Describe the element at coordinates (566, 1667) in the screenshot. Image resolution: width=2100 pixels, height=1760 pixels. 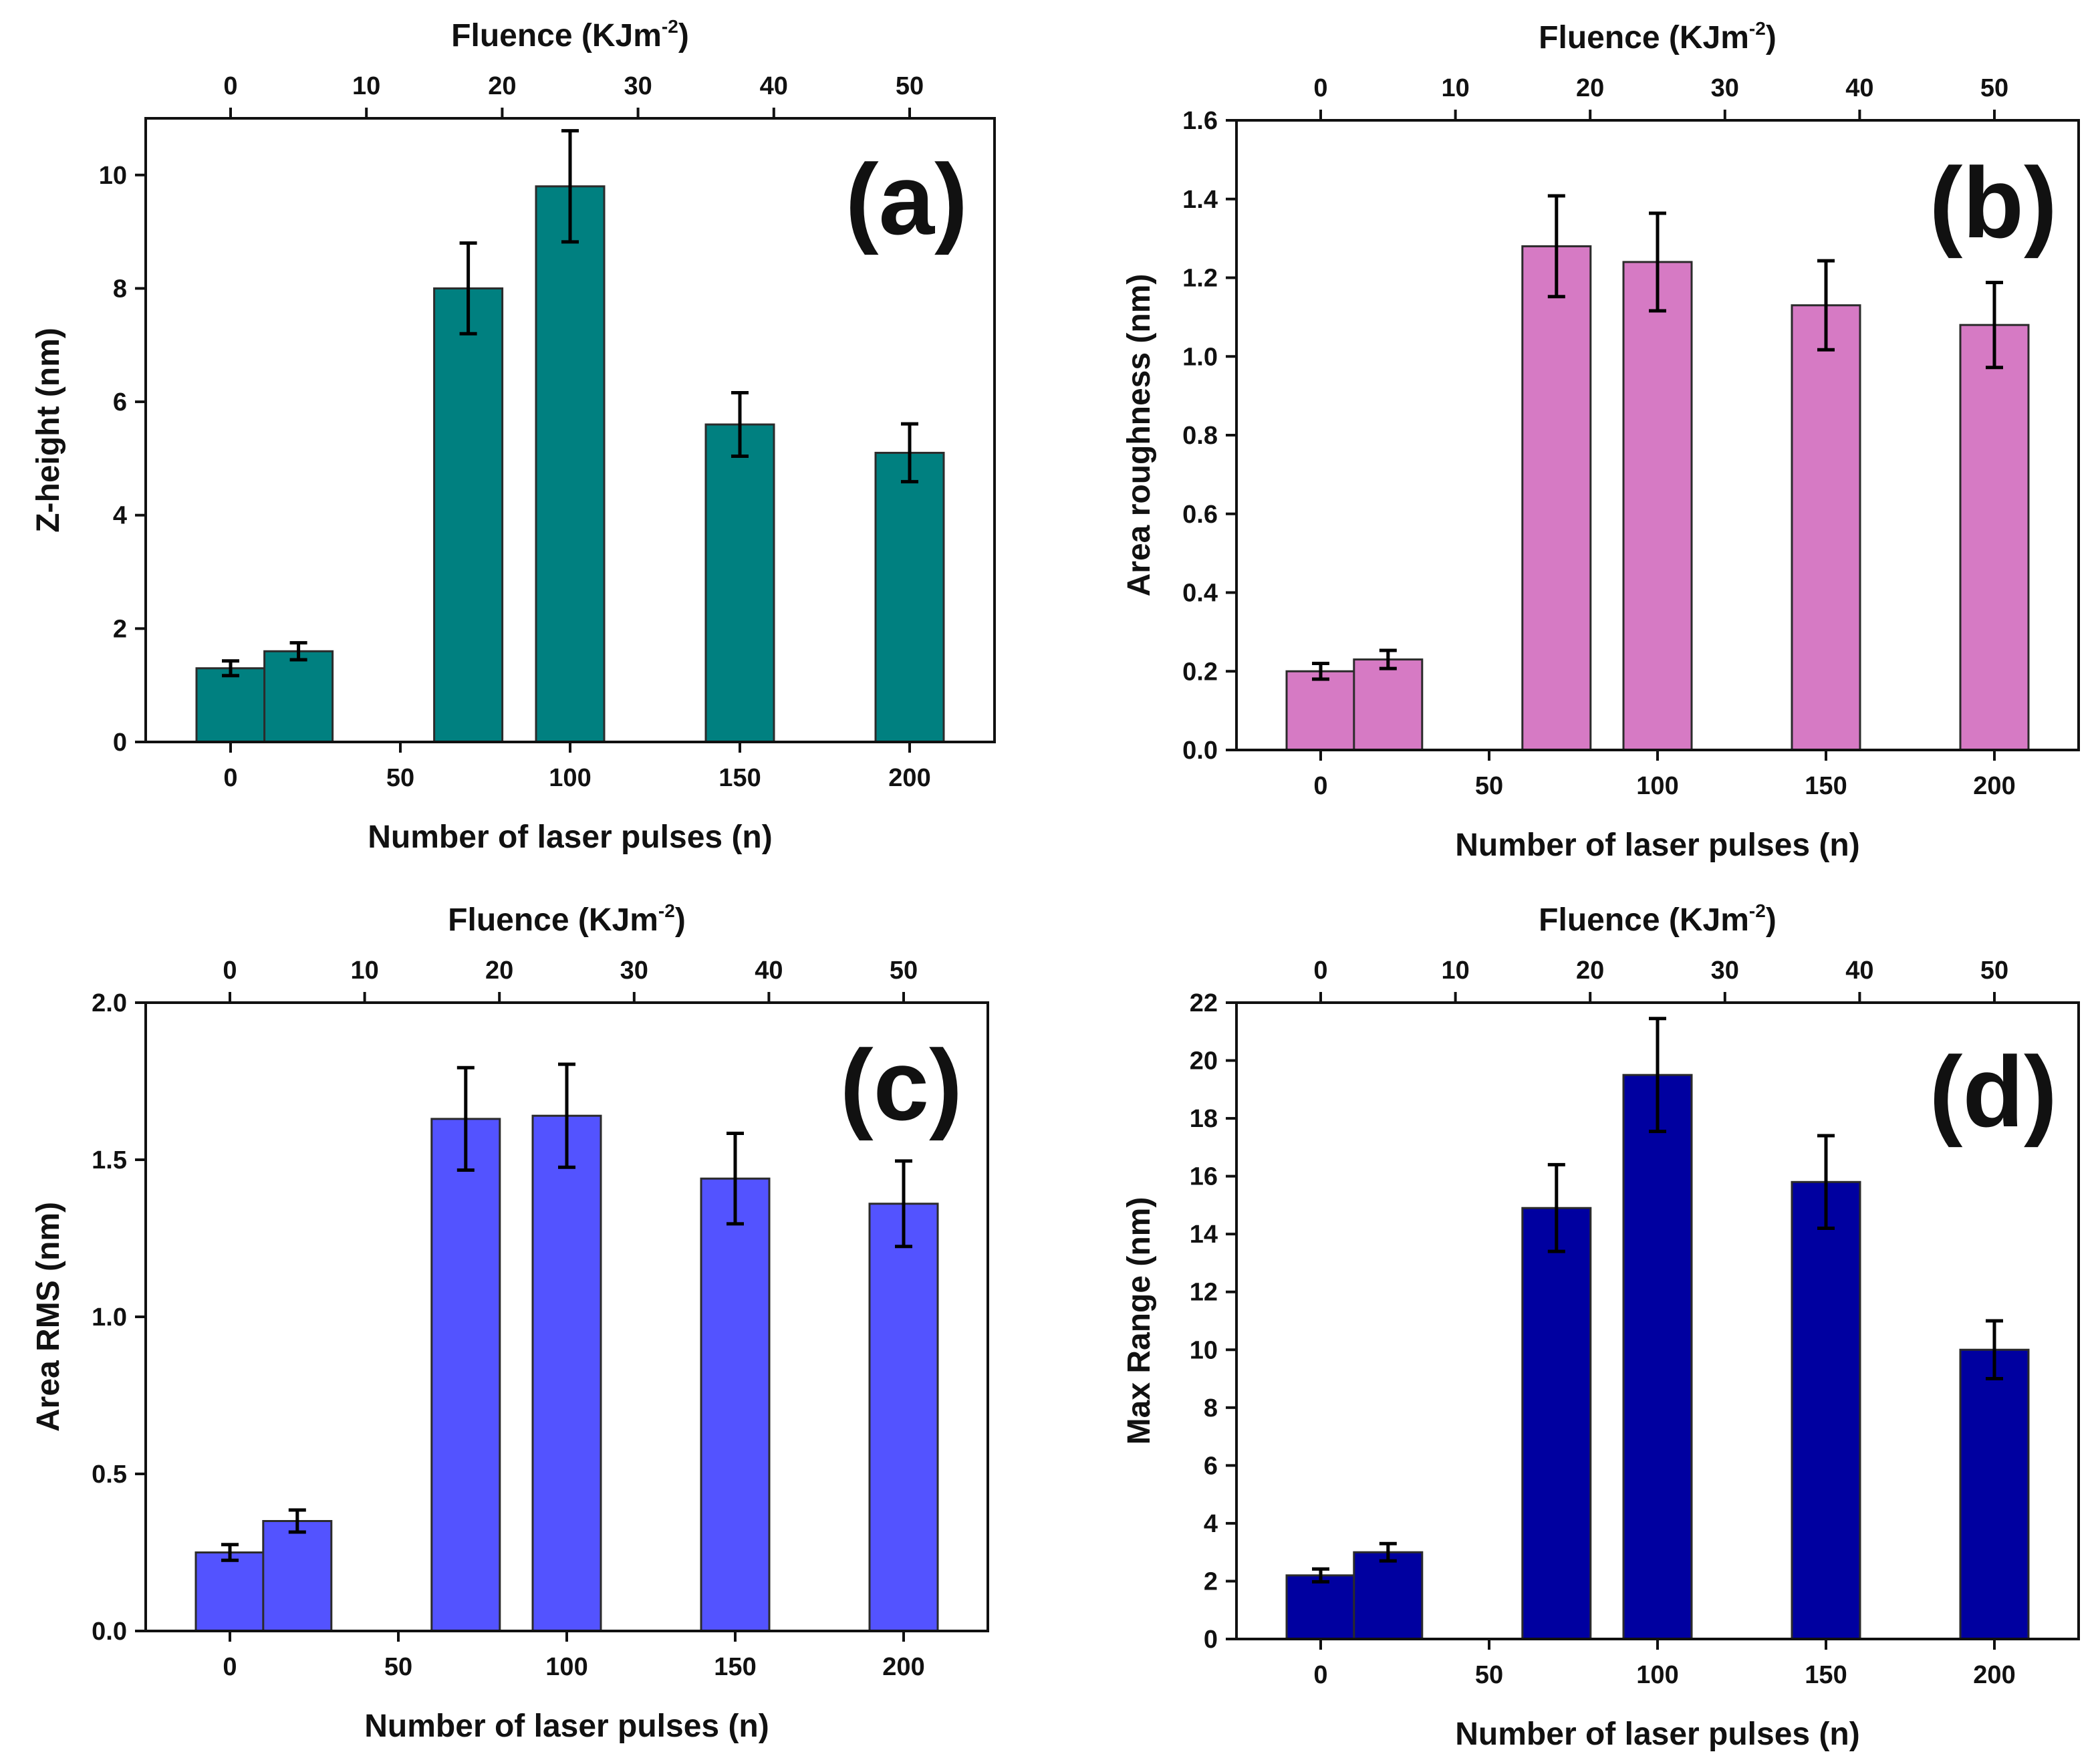
I see `x-tick-label: 100` at that location.